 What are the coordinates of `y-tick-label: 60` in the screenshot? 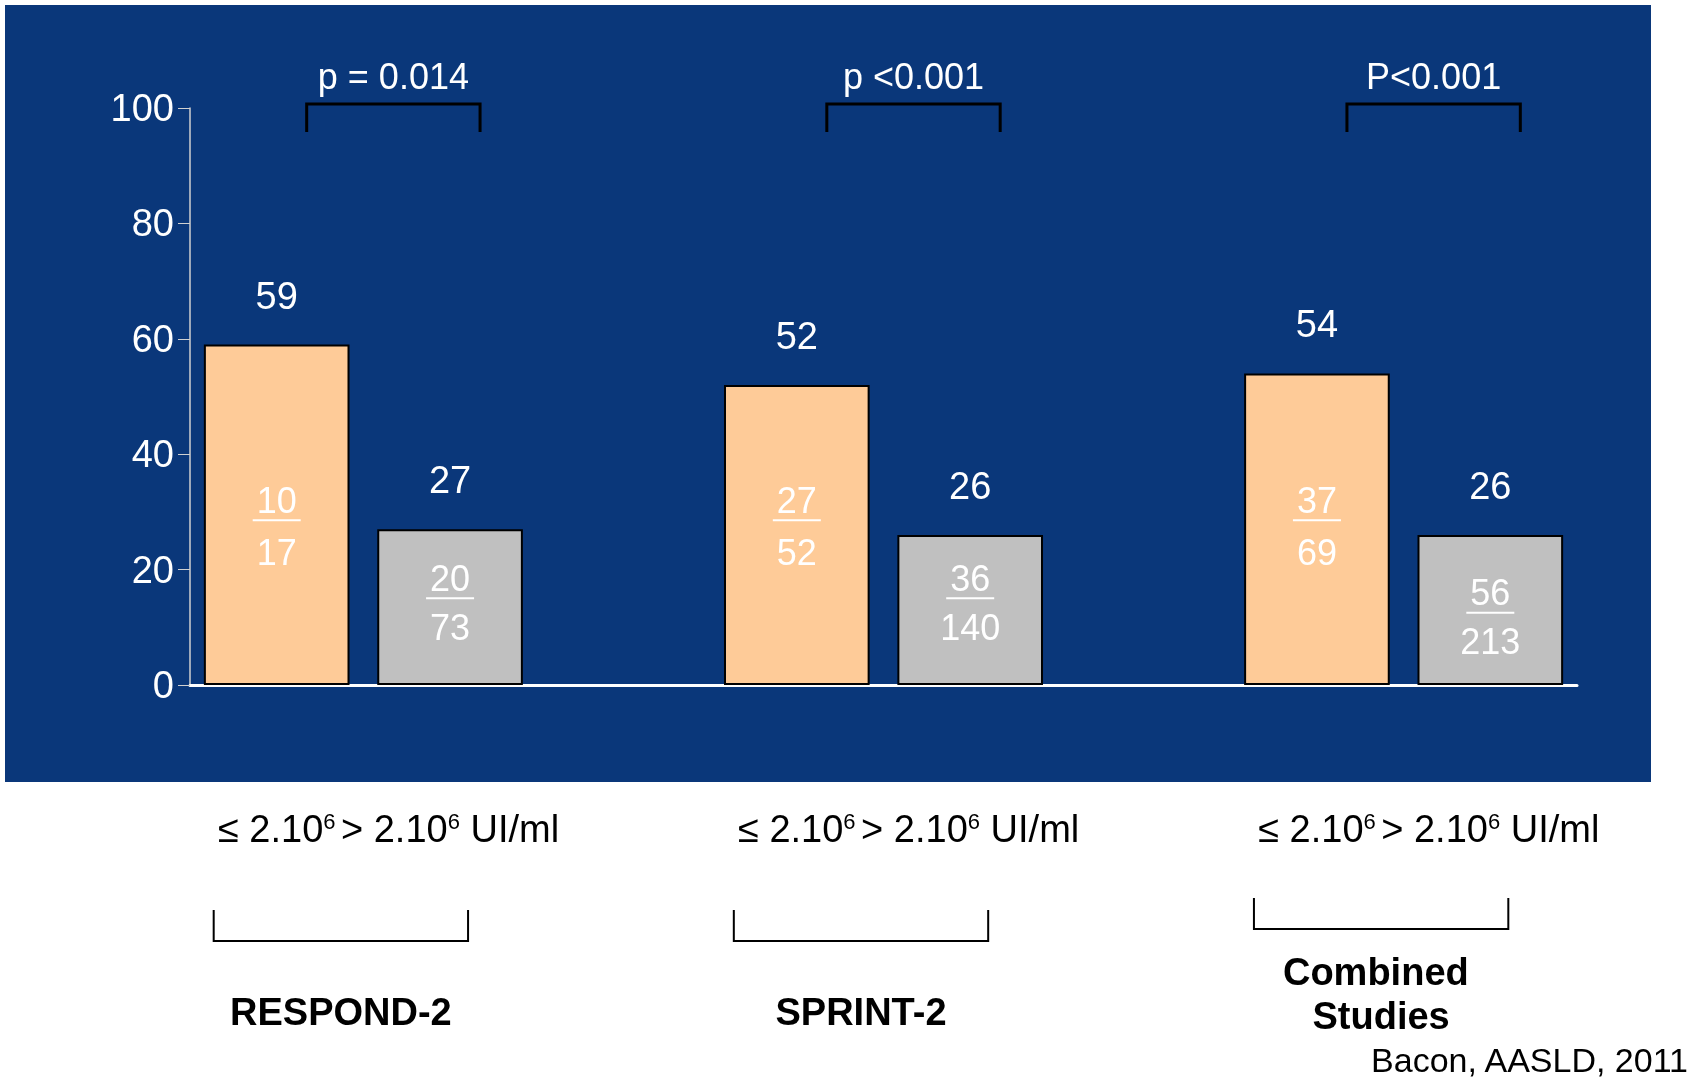 It's located at (152, 338).